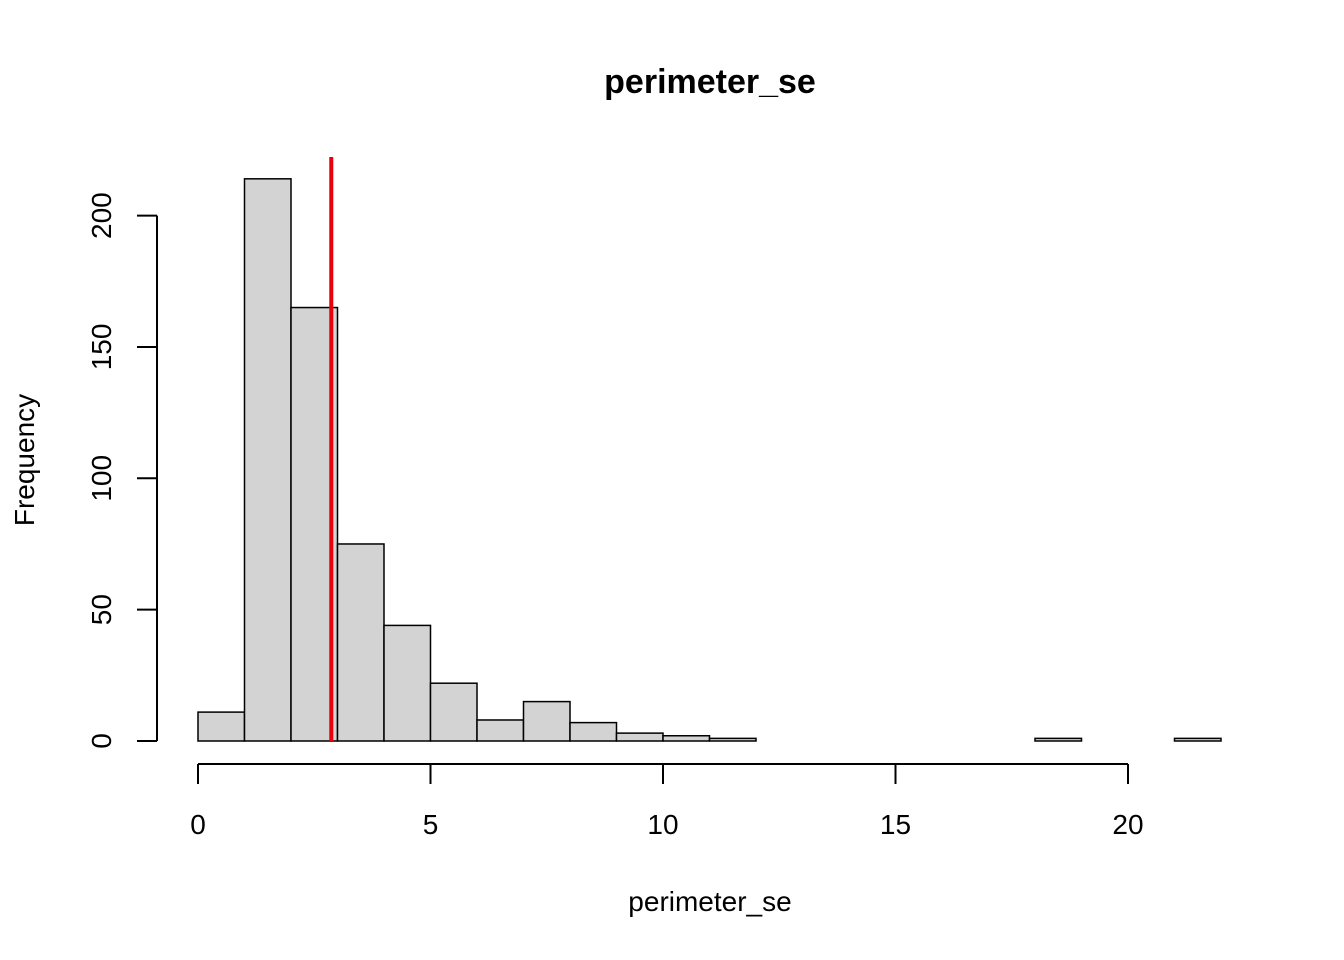 This screenshot has width=1344, height=960. I want to click on y-axis: 0 50 100 150 200, so click(122, 470).